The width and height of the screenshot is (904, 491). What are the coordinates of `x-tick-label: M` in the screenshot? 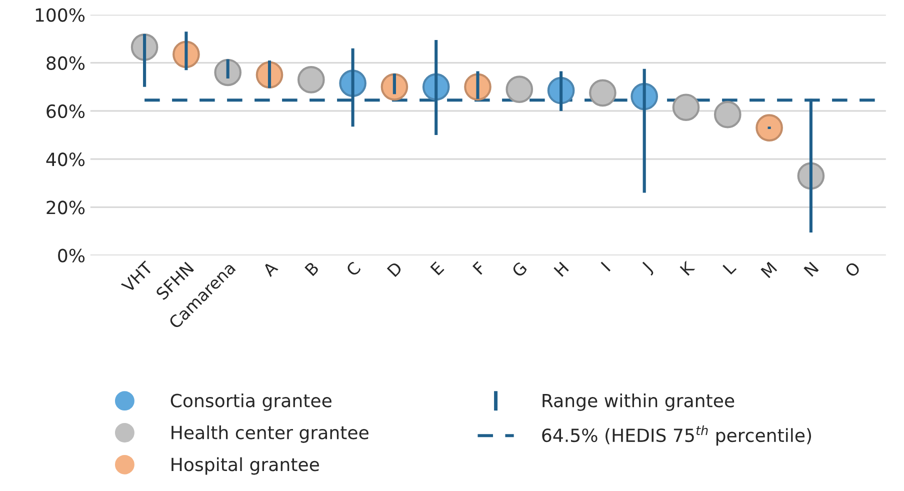 It's located at (769, 270).